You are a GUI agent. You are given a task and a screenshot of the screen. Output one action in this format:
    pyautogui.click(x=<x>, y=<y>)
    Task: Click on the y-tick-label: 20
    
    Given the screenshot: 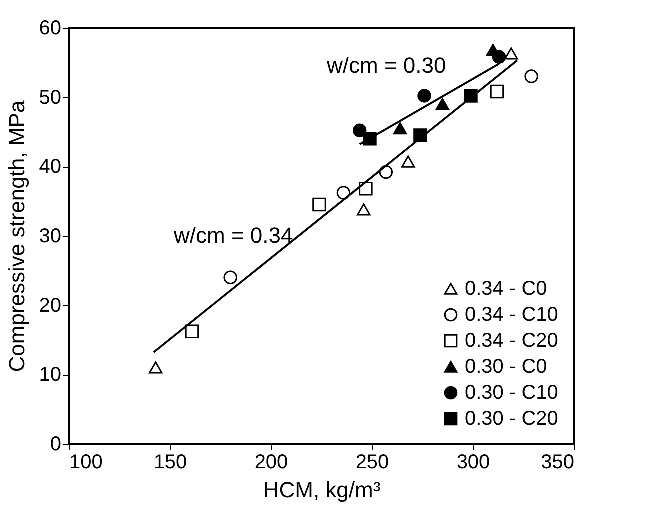 What is the action you would take?
    pyautogui.click(x=50, y=305)
    